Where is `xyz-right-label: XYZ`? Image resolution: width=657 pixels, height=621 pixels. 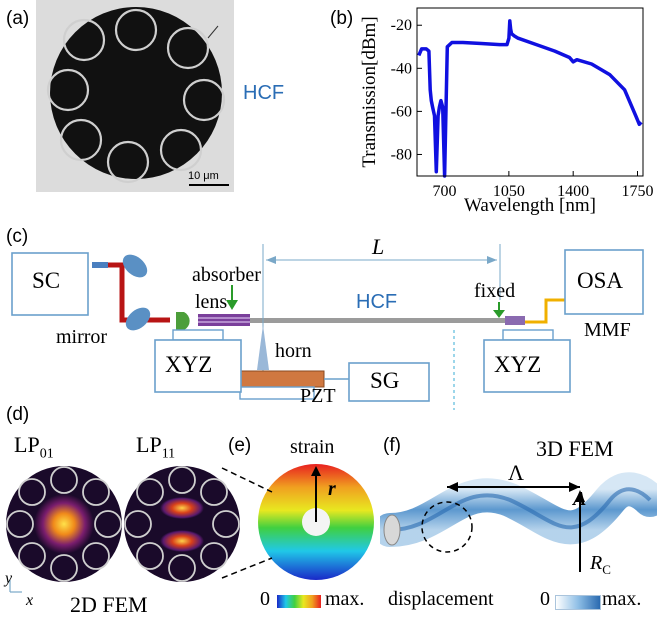 xyz-right-label: XYZ is located at coordinates (518, 364).